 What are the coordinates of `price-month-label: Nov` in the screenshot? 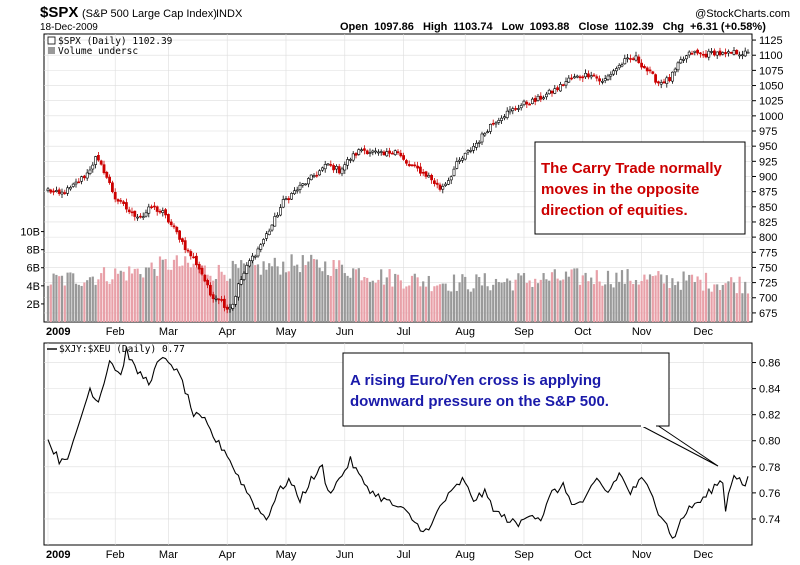 It's located at (642, 332).